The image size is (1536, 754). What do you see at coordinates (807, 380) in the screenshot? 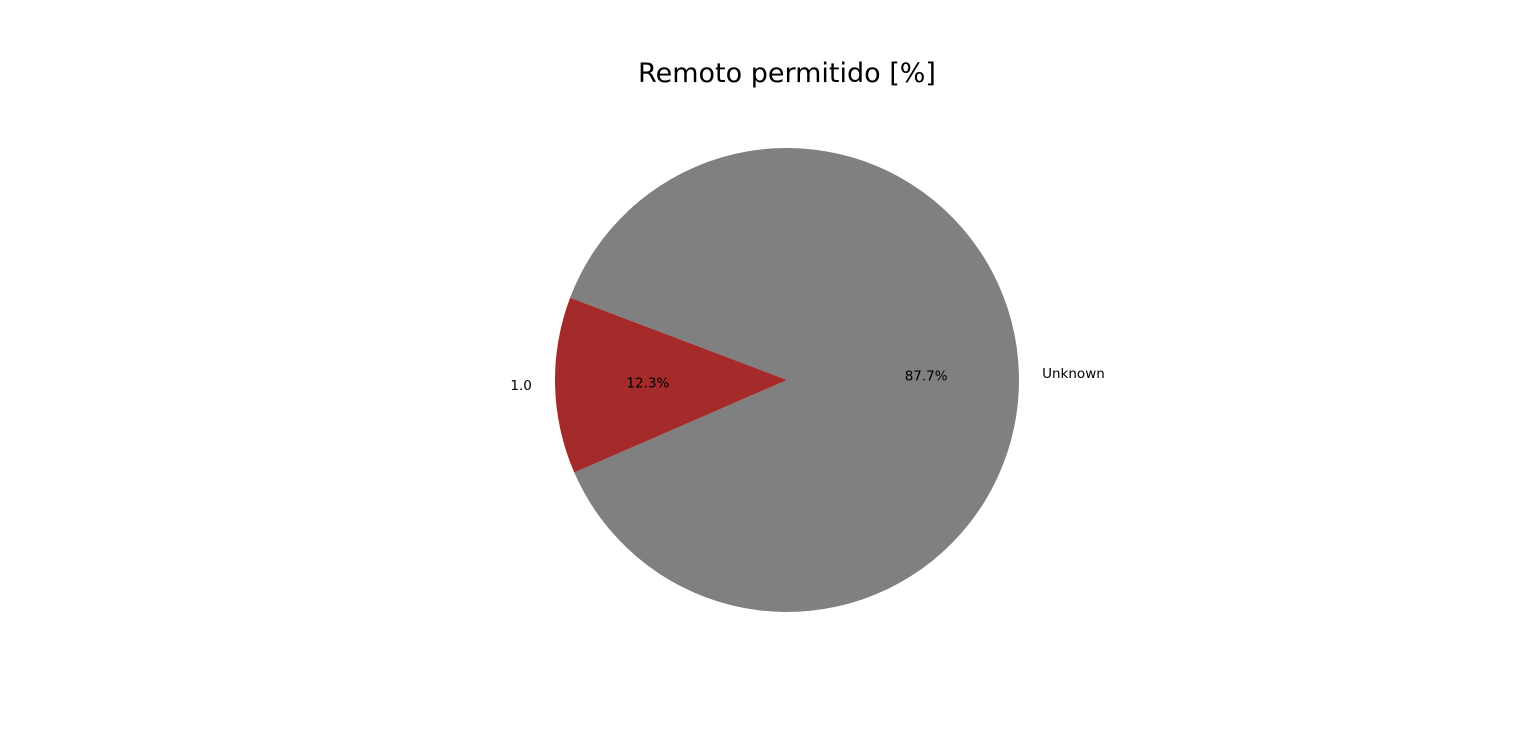
I see `pie-labels: 87.7% Unknown 12.3% 1.0` at bounding box center [807, 380].